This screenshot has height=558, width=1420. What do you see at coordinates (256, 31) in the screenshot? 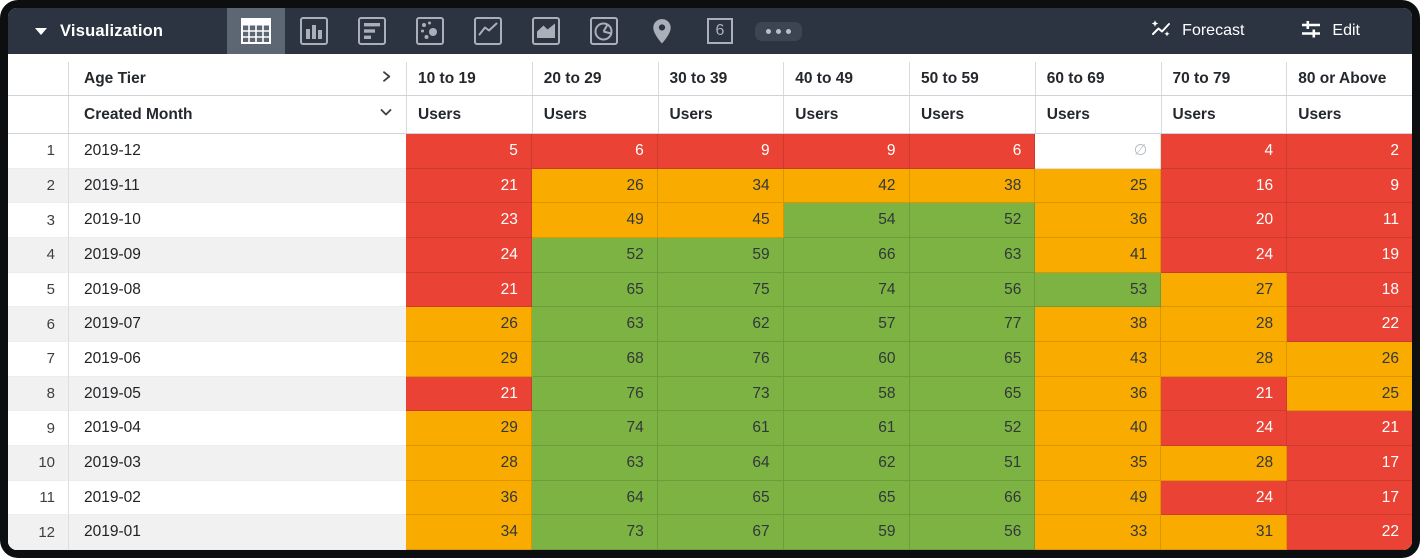
I see `tab-table` at bounding box center [256, 31].